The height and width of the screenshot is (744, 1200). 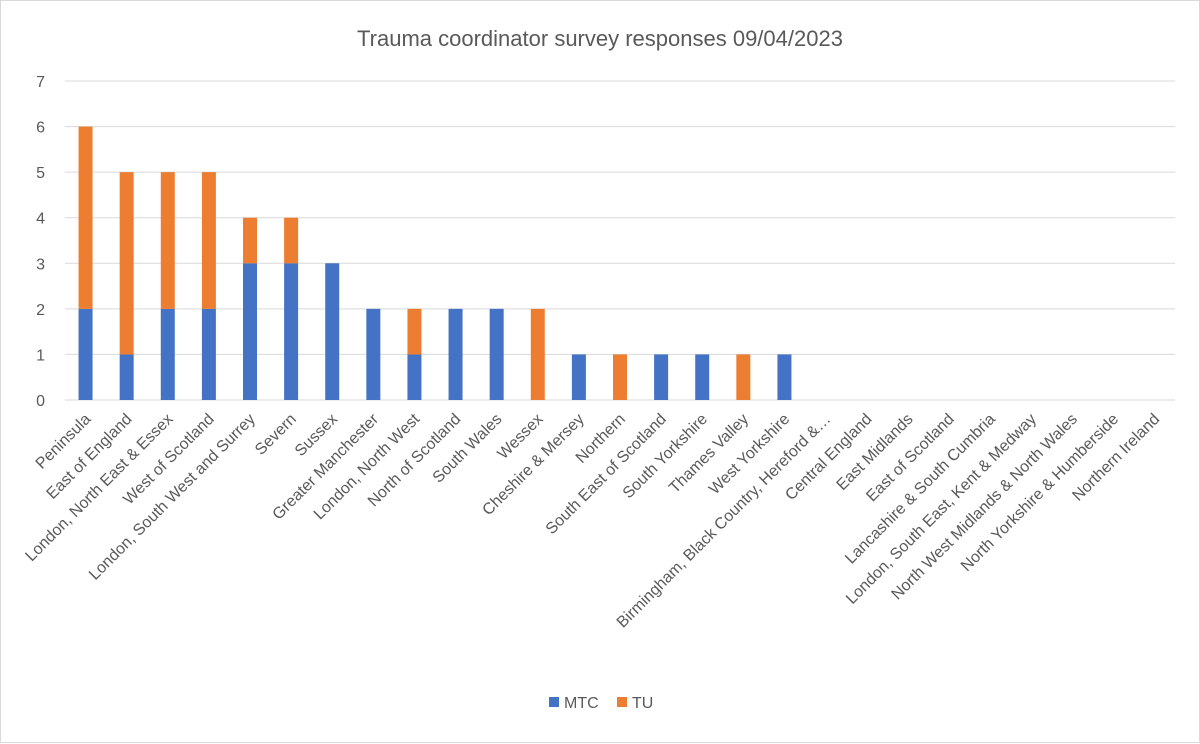 I want to click on y-tick-label: 3, so click(x=40, y=264).